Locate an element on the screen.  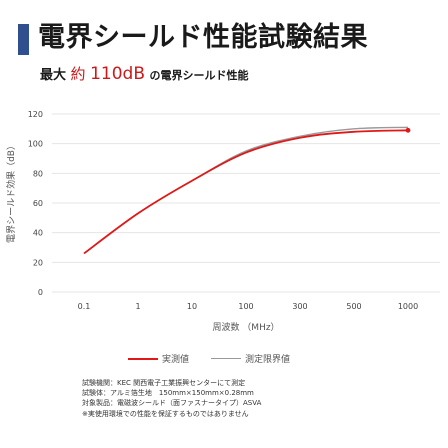
legend-label-measured: 実測値 is located at coordinates (176, 360).